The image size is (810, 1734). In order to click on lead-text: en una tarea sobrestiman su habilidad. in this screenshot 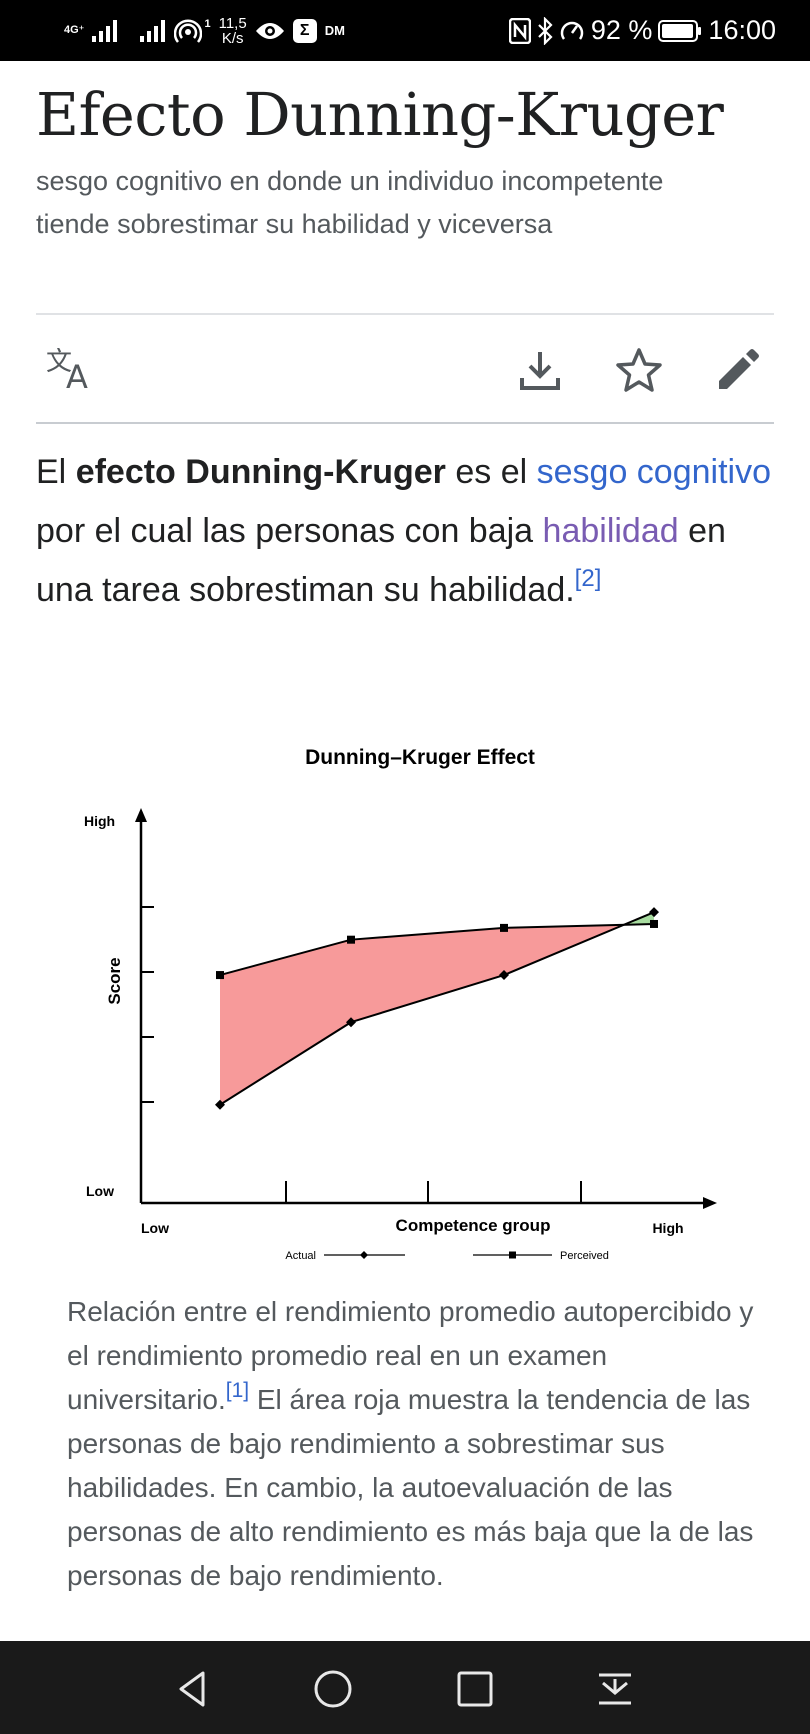, I will do `click(381, 560)`.